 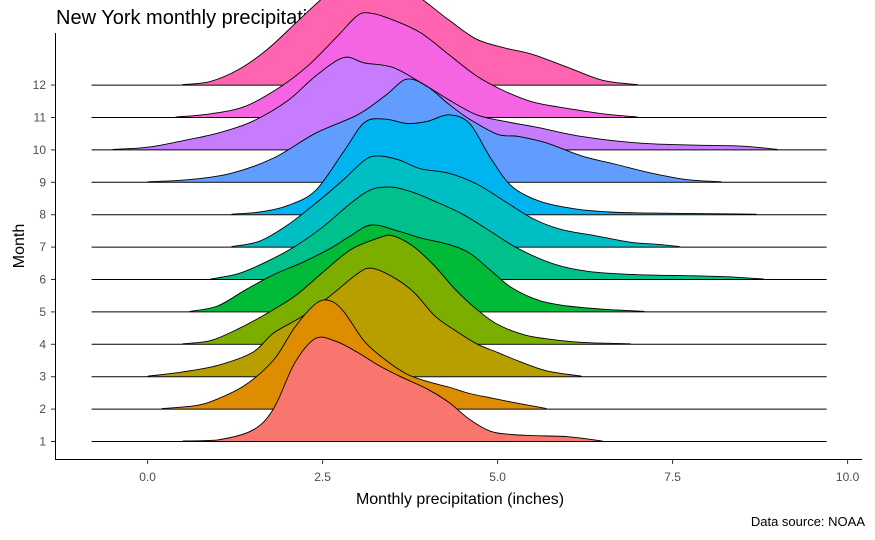 I want to click on y-axis-title: Month, so click(x=19, y=246).